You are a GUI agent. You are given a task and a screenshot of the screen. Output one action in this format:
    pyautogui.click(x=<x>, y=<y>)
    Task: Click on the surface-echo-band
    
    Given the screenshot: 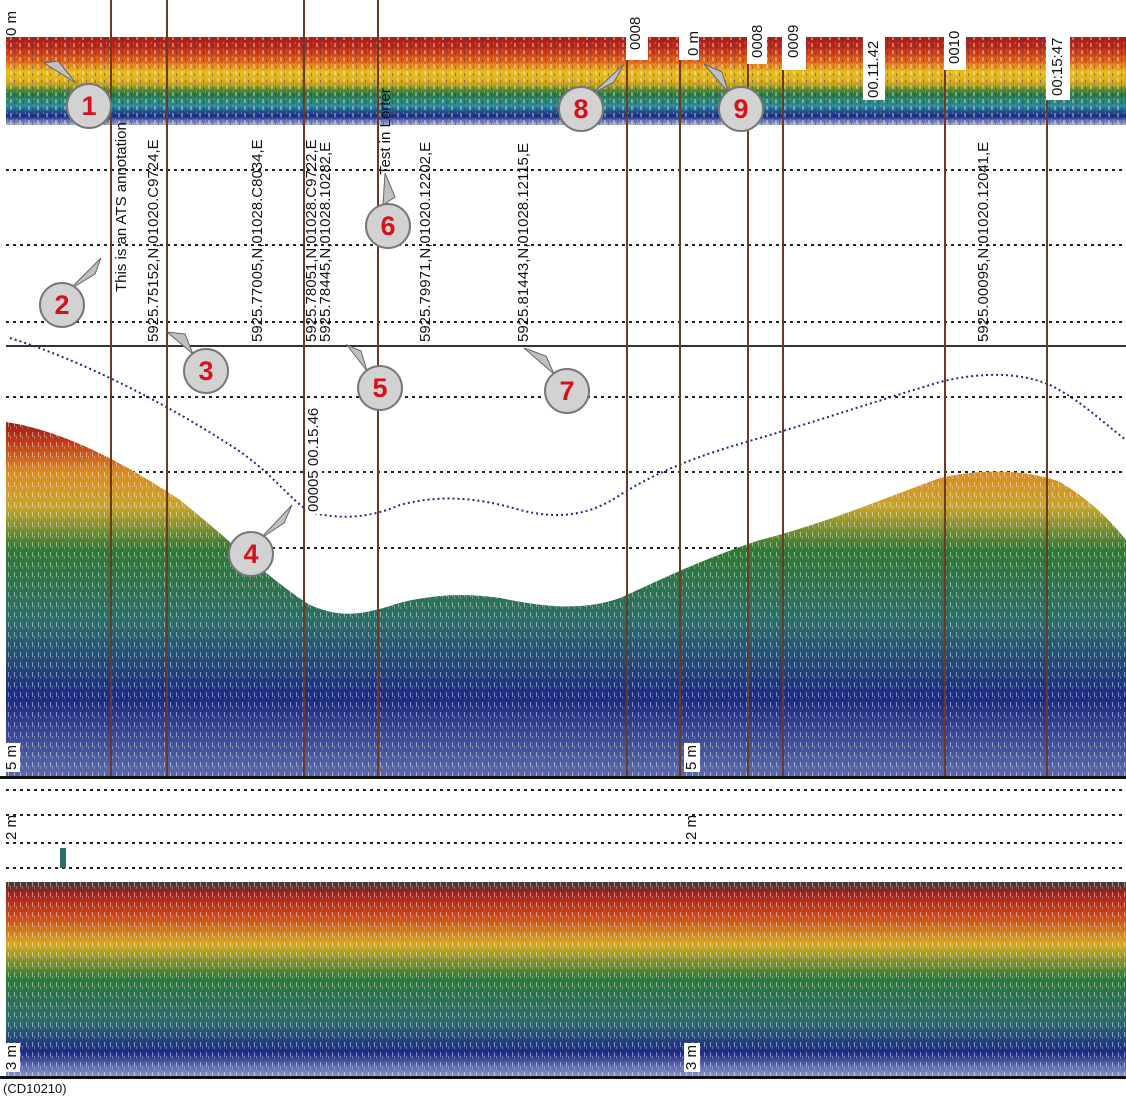 What is the action you would take?
    pyautogui.click(x=566, y=81)
    